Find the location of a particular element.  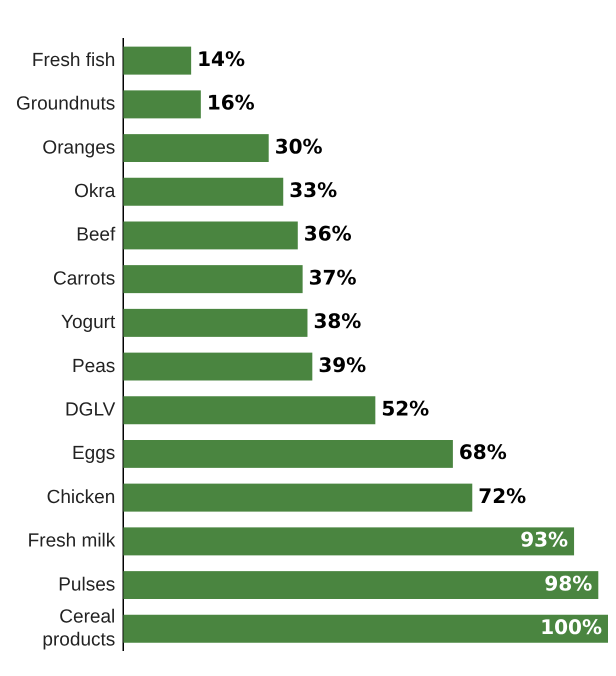

y-tick-label: Okra is located at coordinates (95, 191).